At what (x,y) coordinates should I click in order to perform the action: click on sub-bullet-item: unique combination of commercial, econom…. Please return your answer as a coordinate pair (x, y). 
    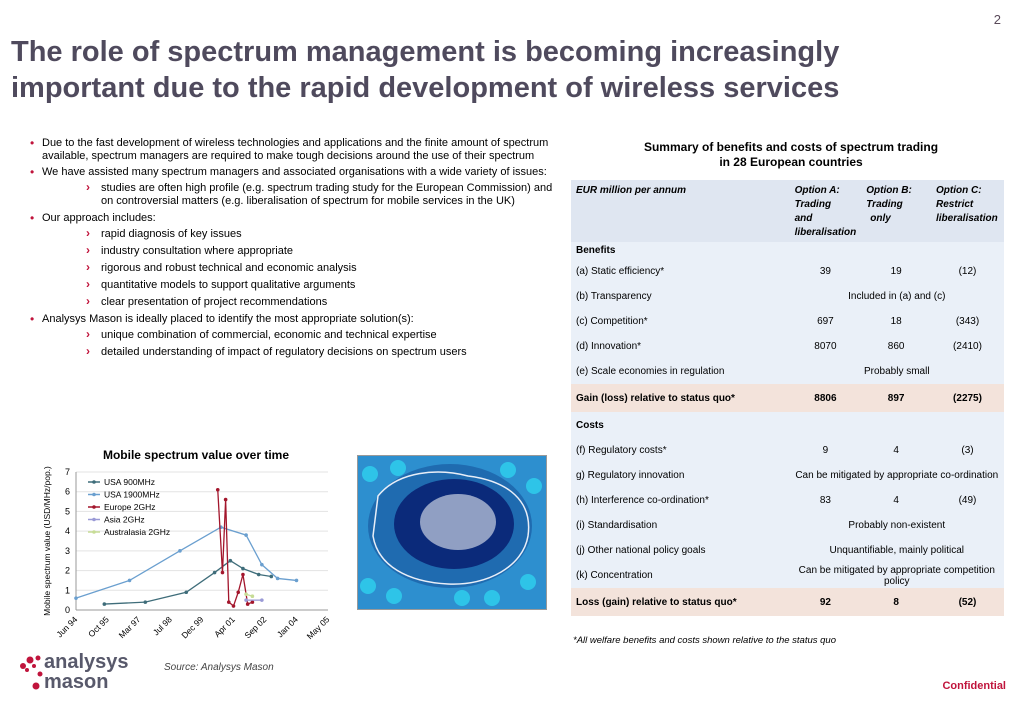
    Looking at the image, I should click on (299, 335).